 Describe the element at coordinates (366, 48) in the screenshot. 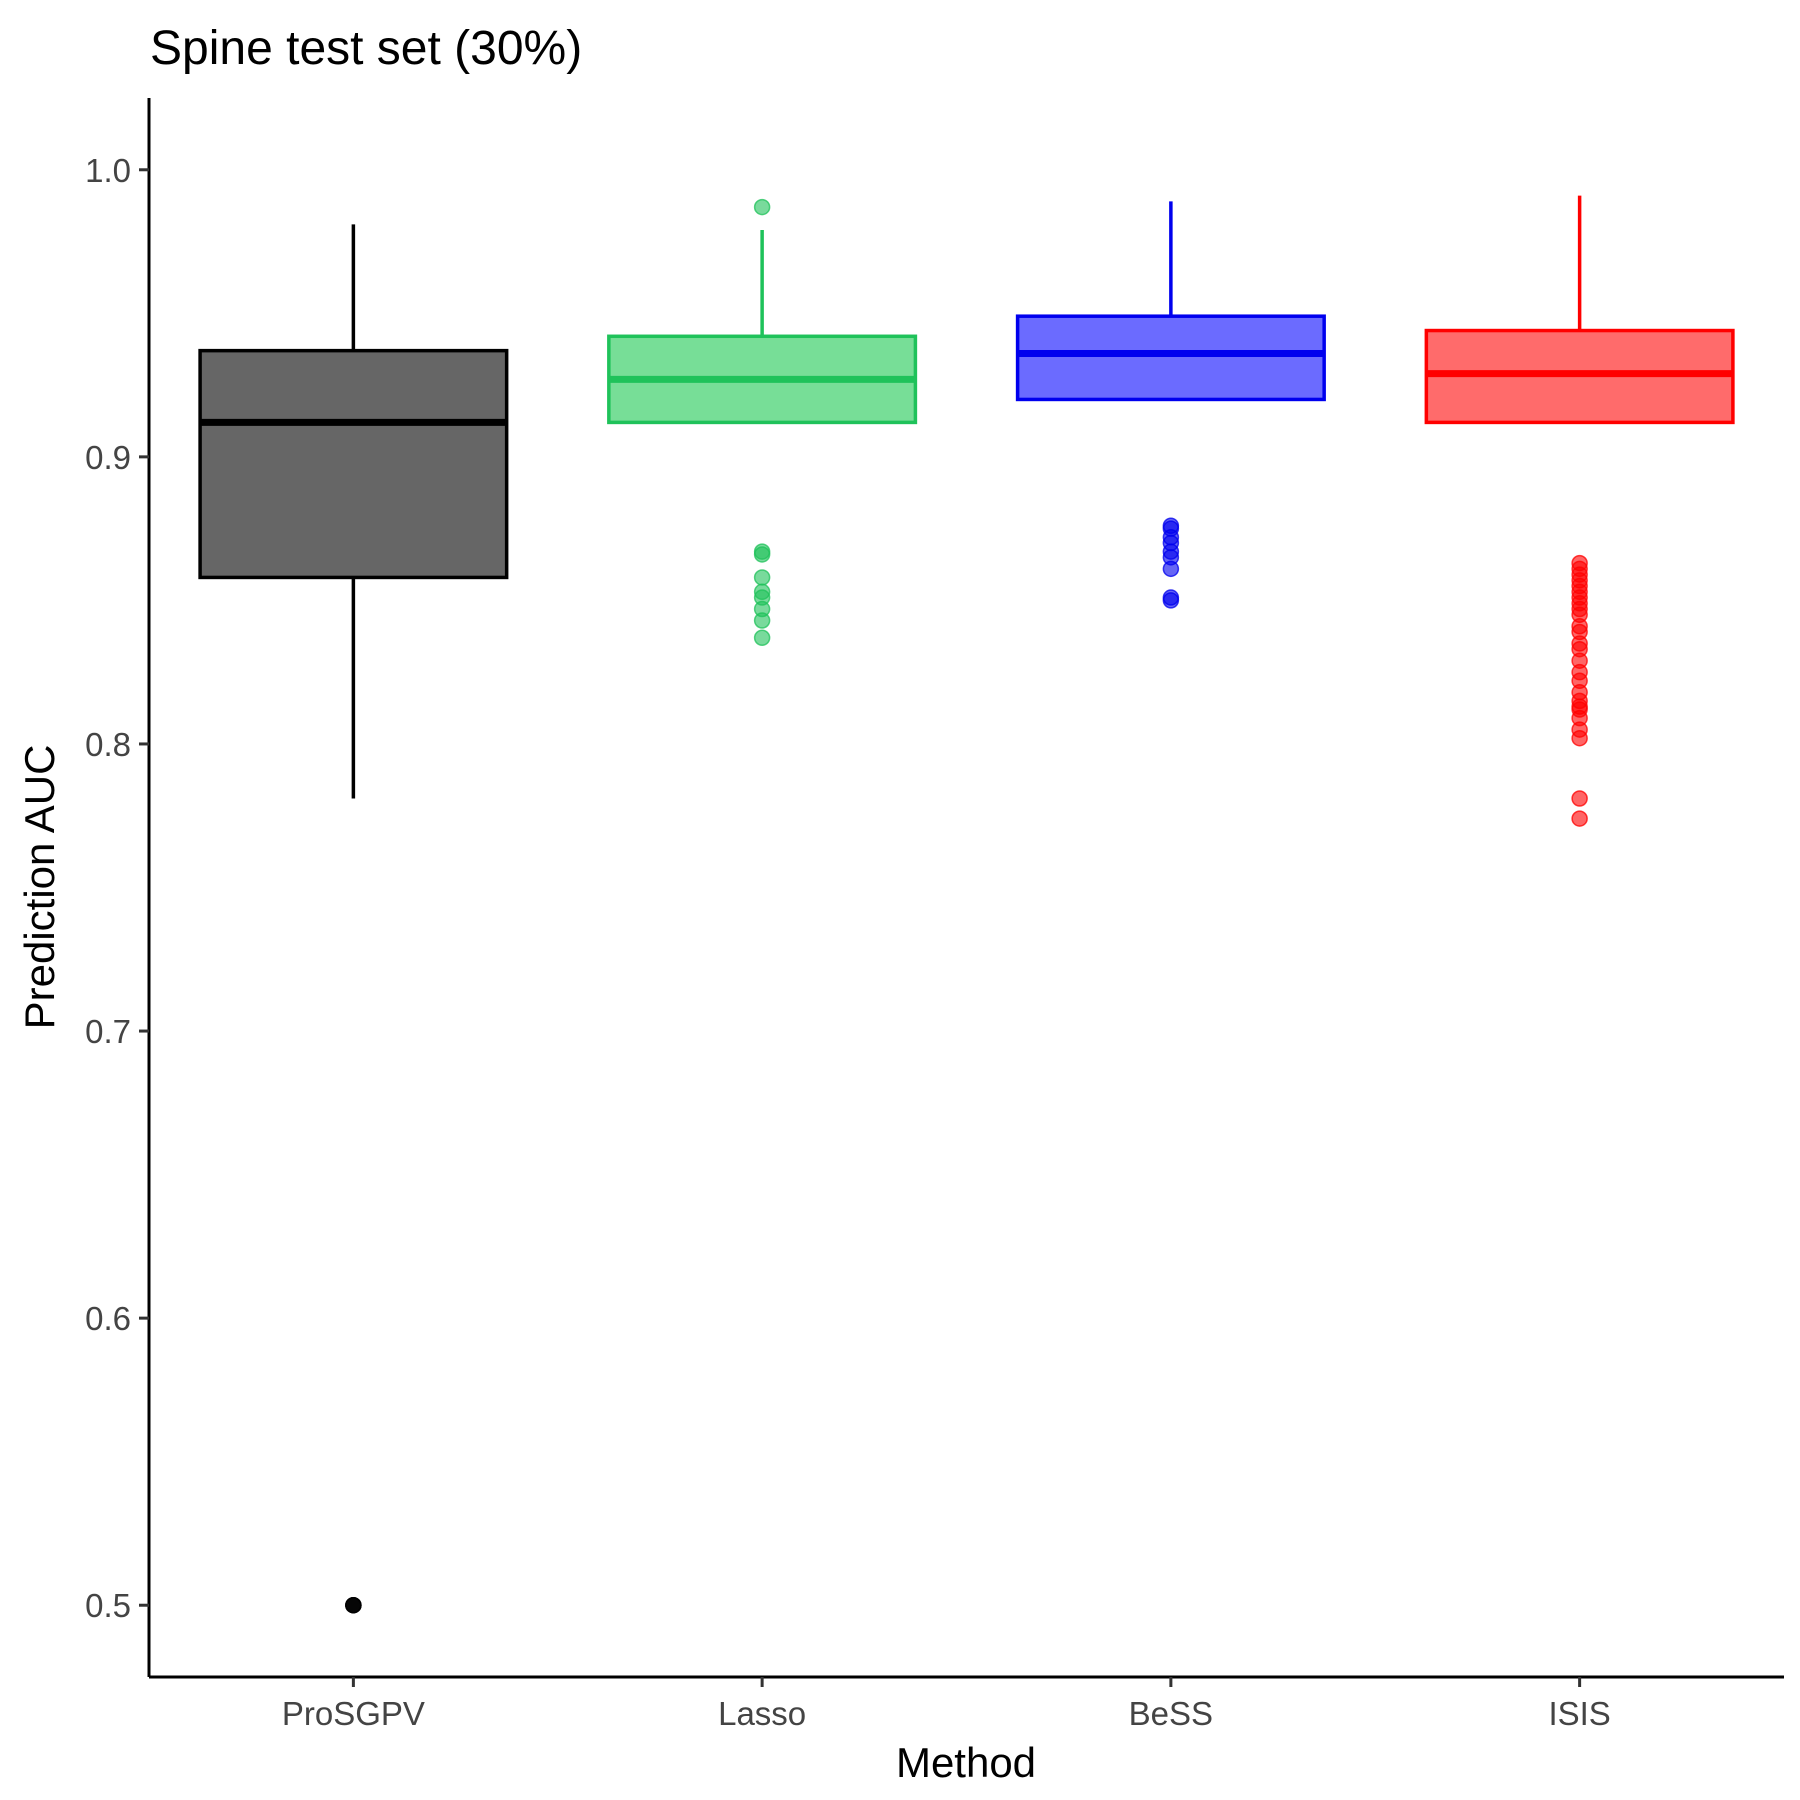

I see `chart-title: Spine test set (30%)` at that location.